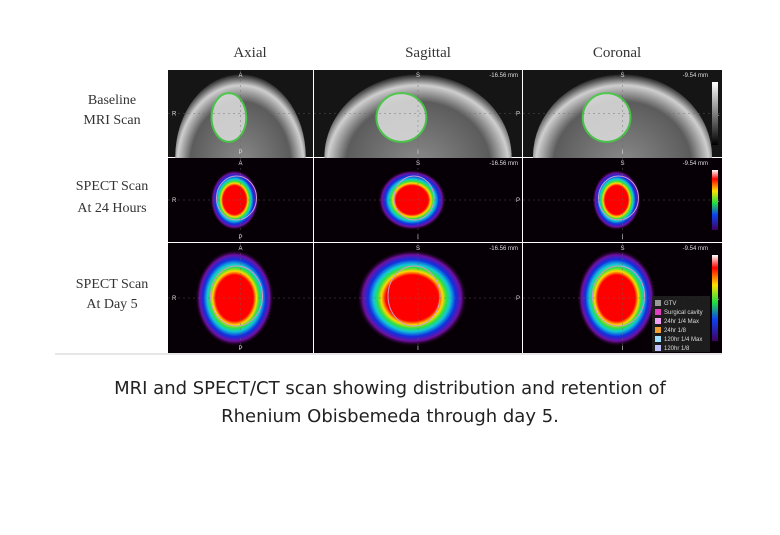  Describe the element at coordinates (617, 53) in the screenshot. I see `column-header: Coronal` at that location.